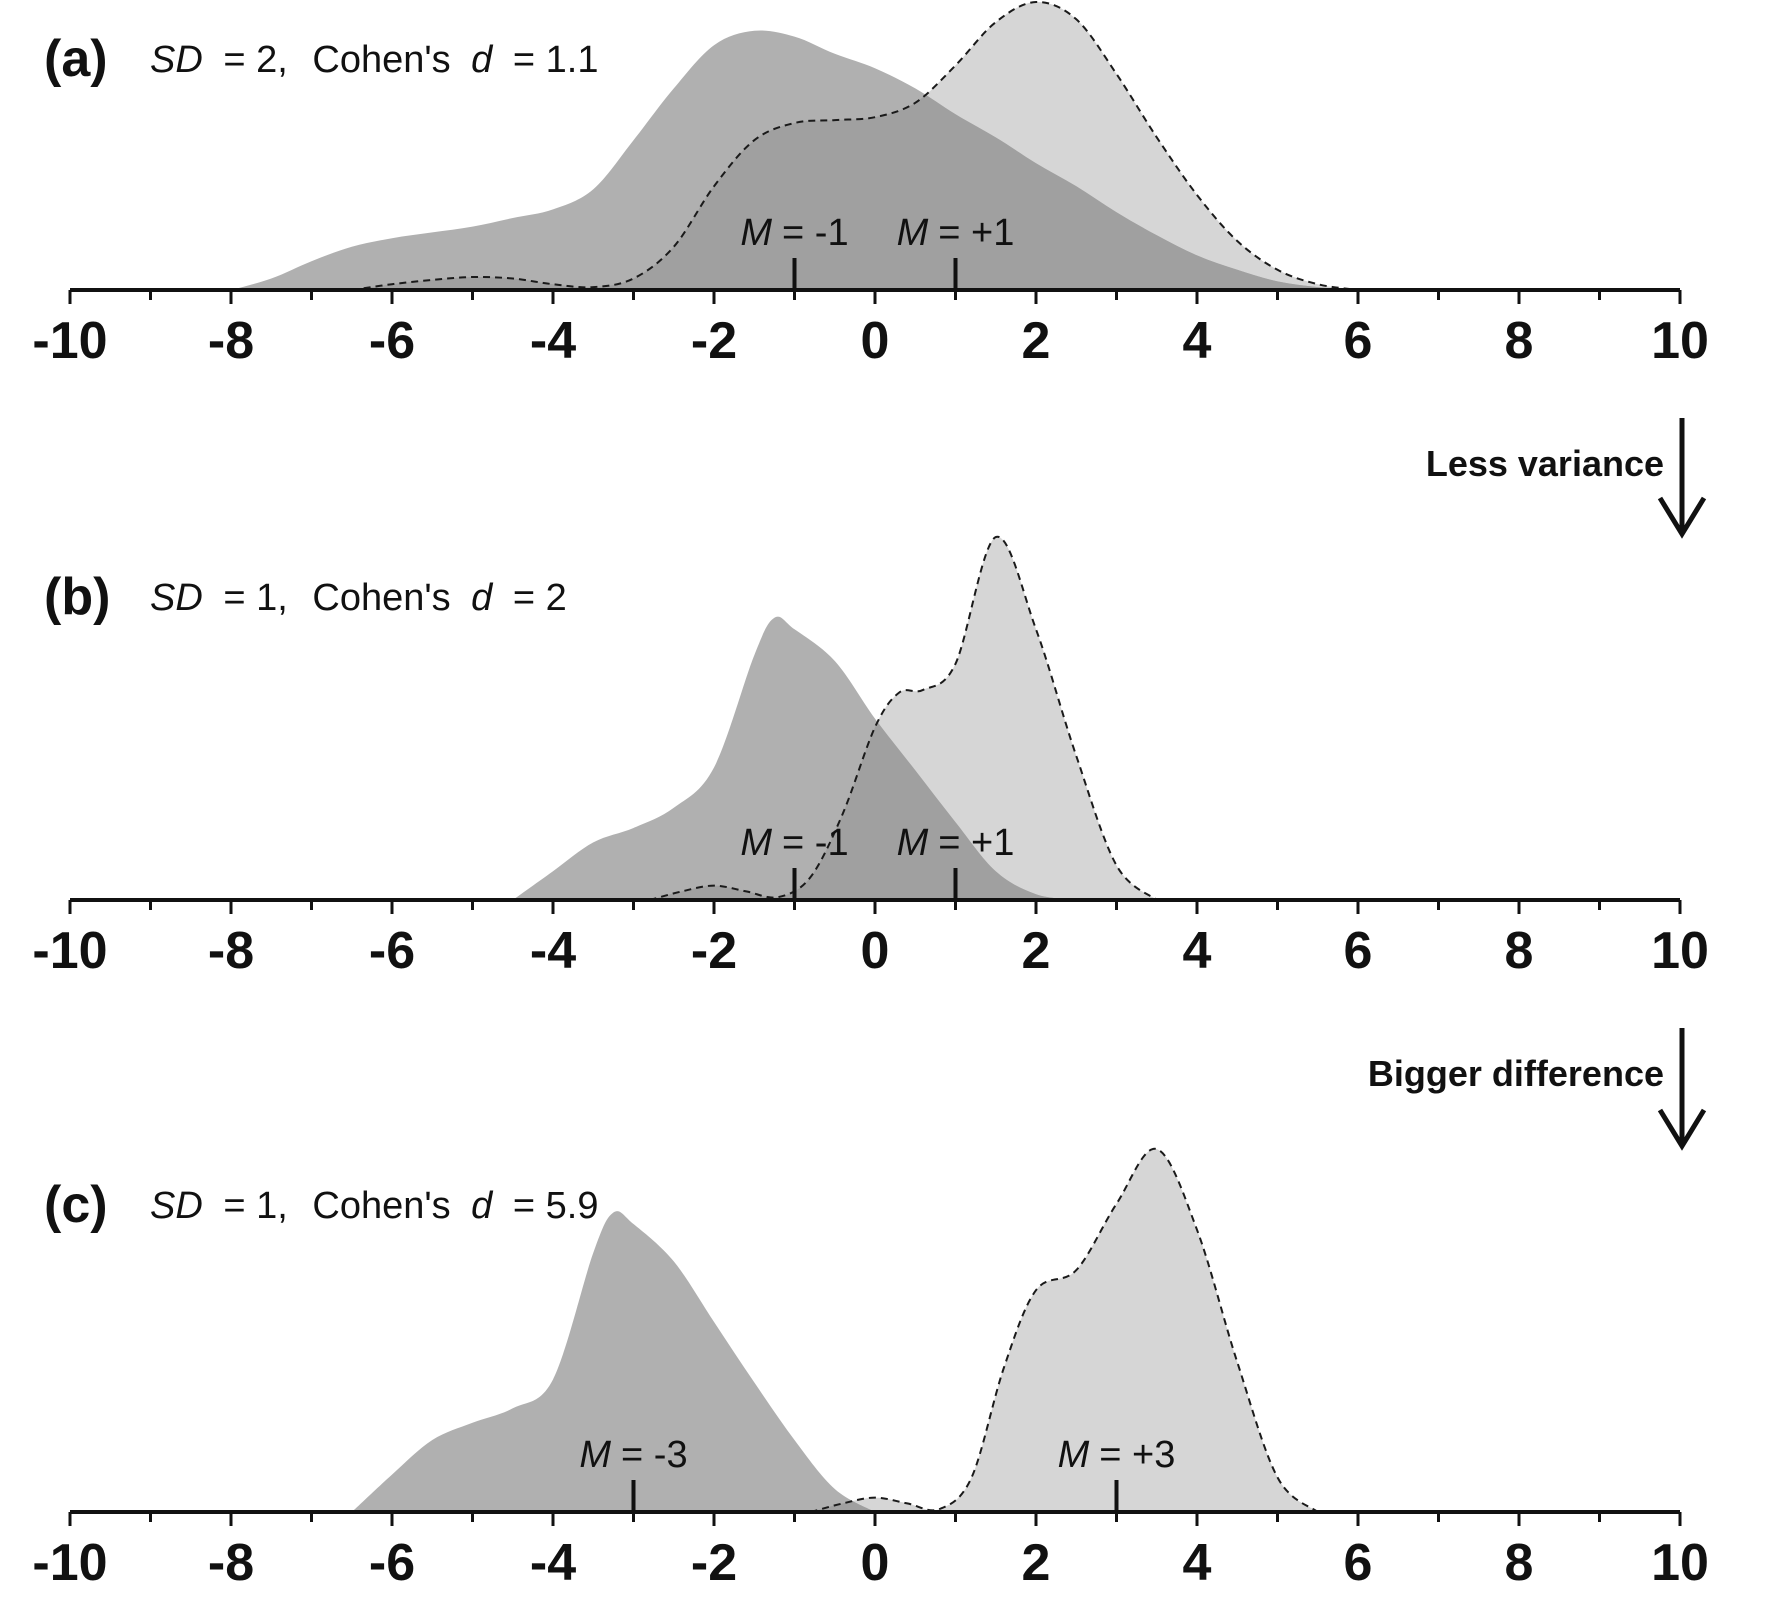 The image size is (1766, 1600). Describe the element at coordinates (556, 60) in the screenshot. I see `d-value: = 1.1` at that location.